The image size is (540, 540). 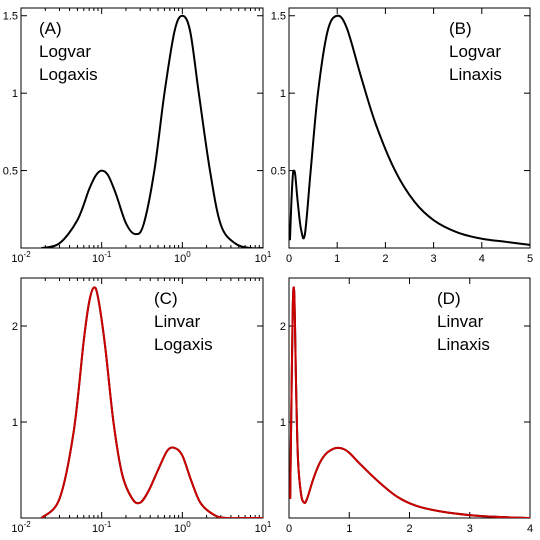 I want to click on panel-label-line-1: (A), so click(x=50, y=28).